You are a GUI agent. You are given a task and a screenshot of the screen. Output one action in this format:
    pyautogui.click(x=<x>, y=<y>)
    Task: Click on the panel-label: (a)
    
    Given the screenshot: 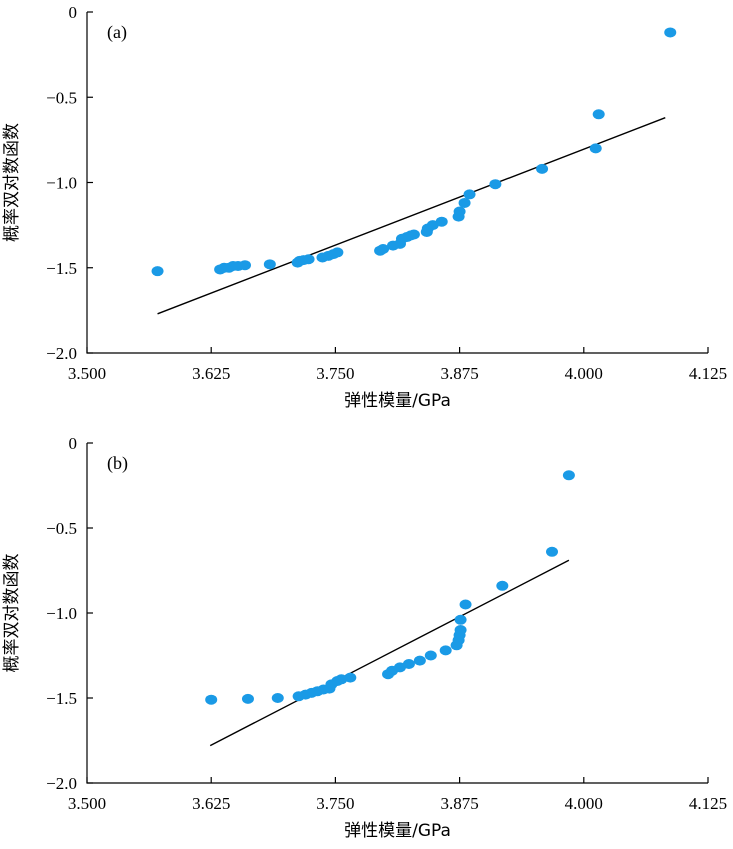 What is the action you would take?
    pyautogui.click(x=117, y=32)
    